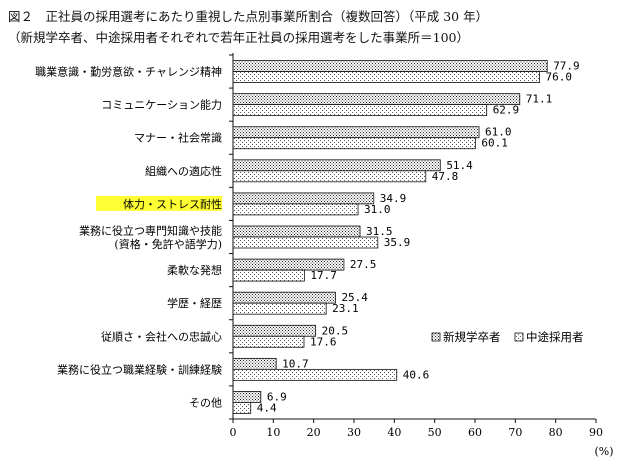 This screenshot has height=476, width=637. I want to click on x-tick-label: 40, so click(394, 432).